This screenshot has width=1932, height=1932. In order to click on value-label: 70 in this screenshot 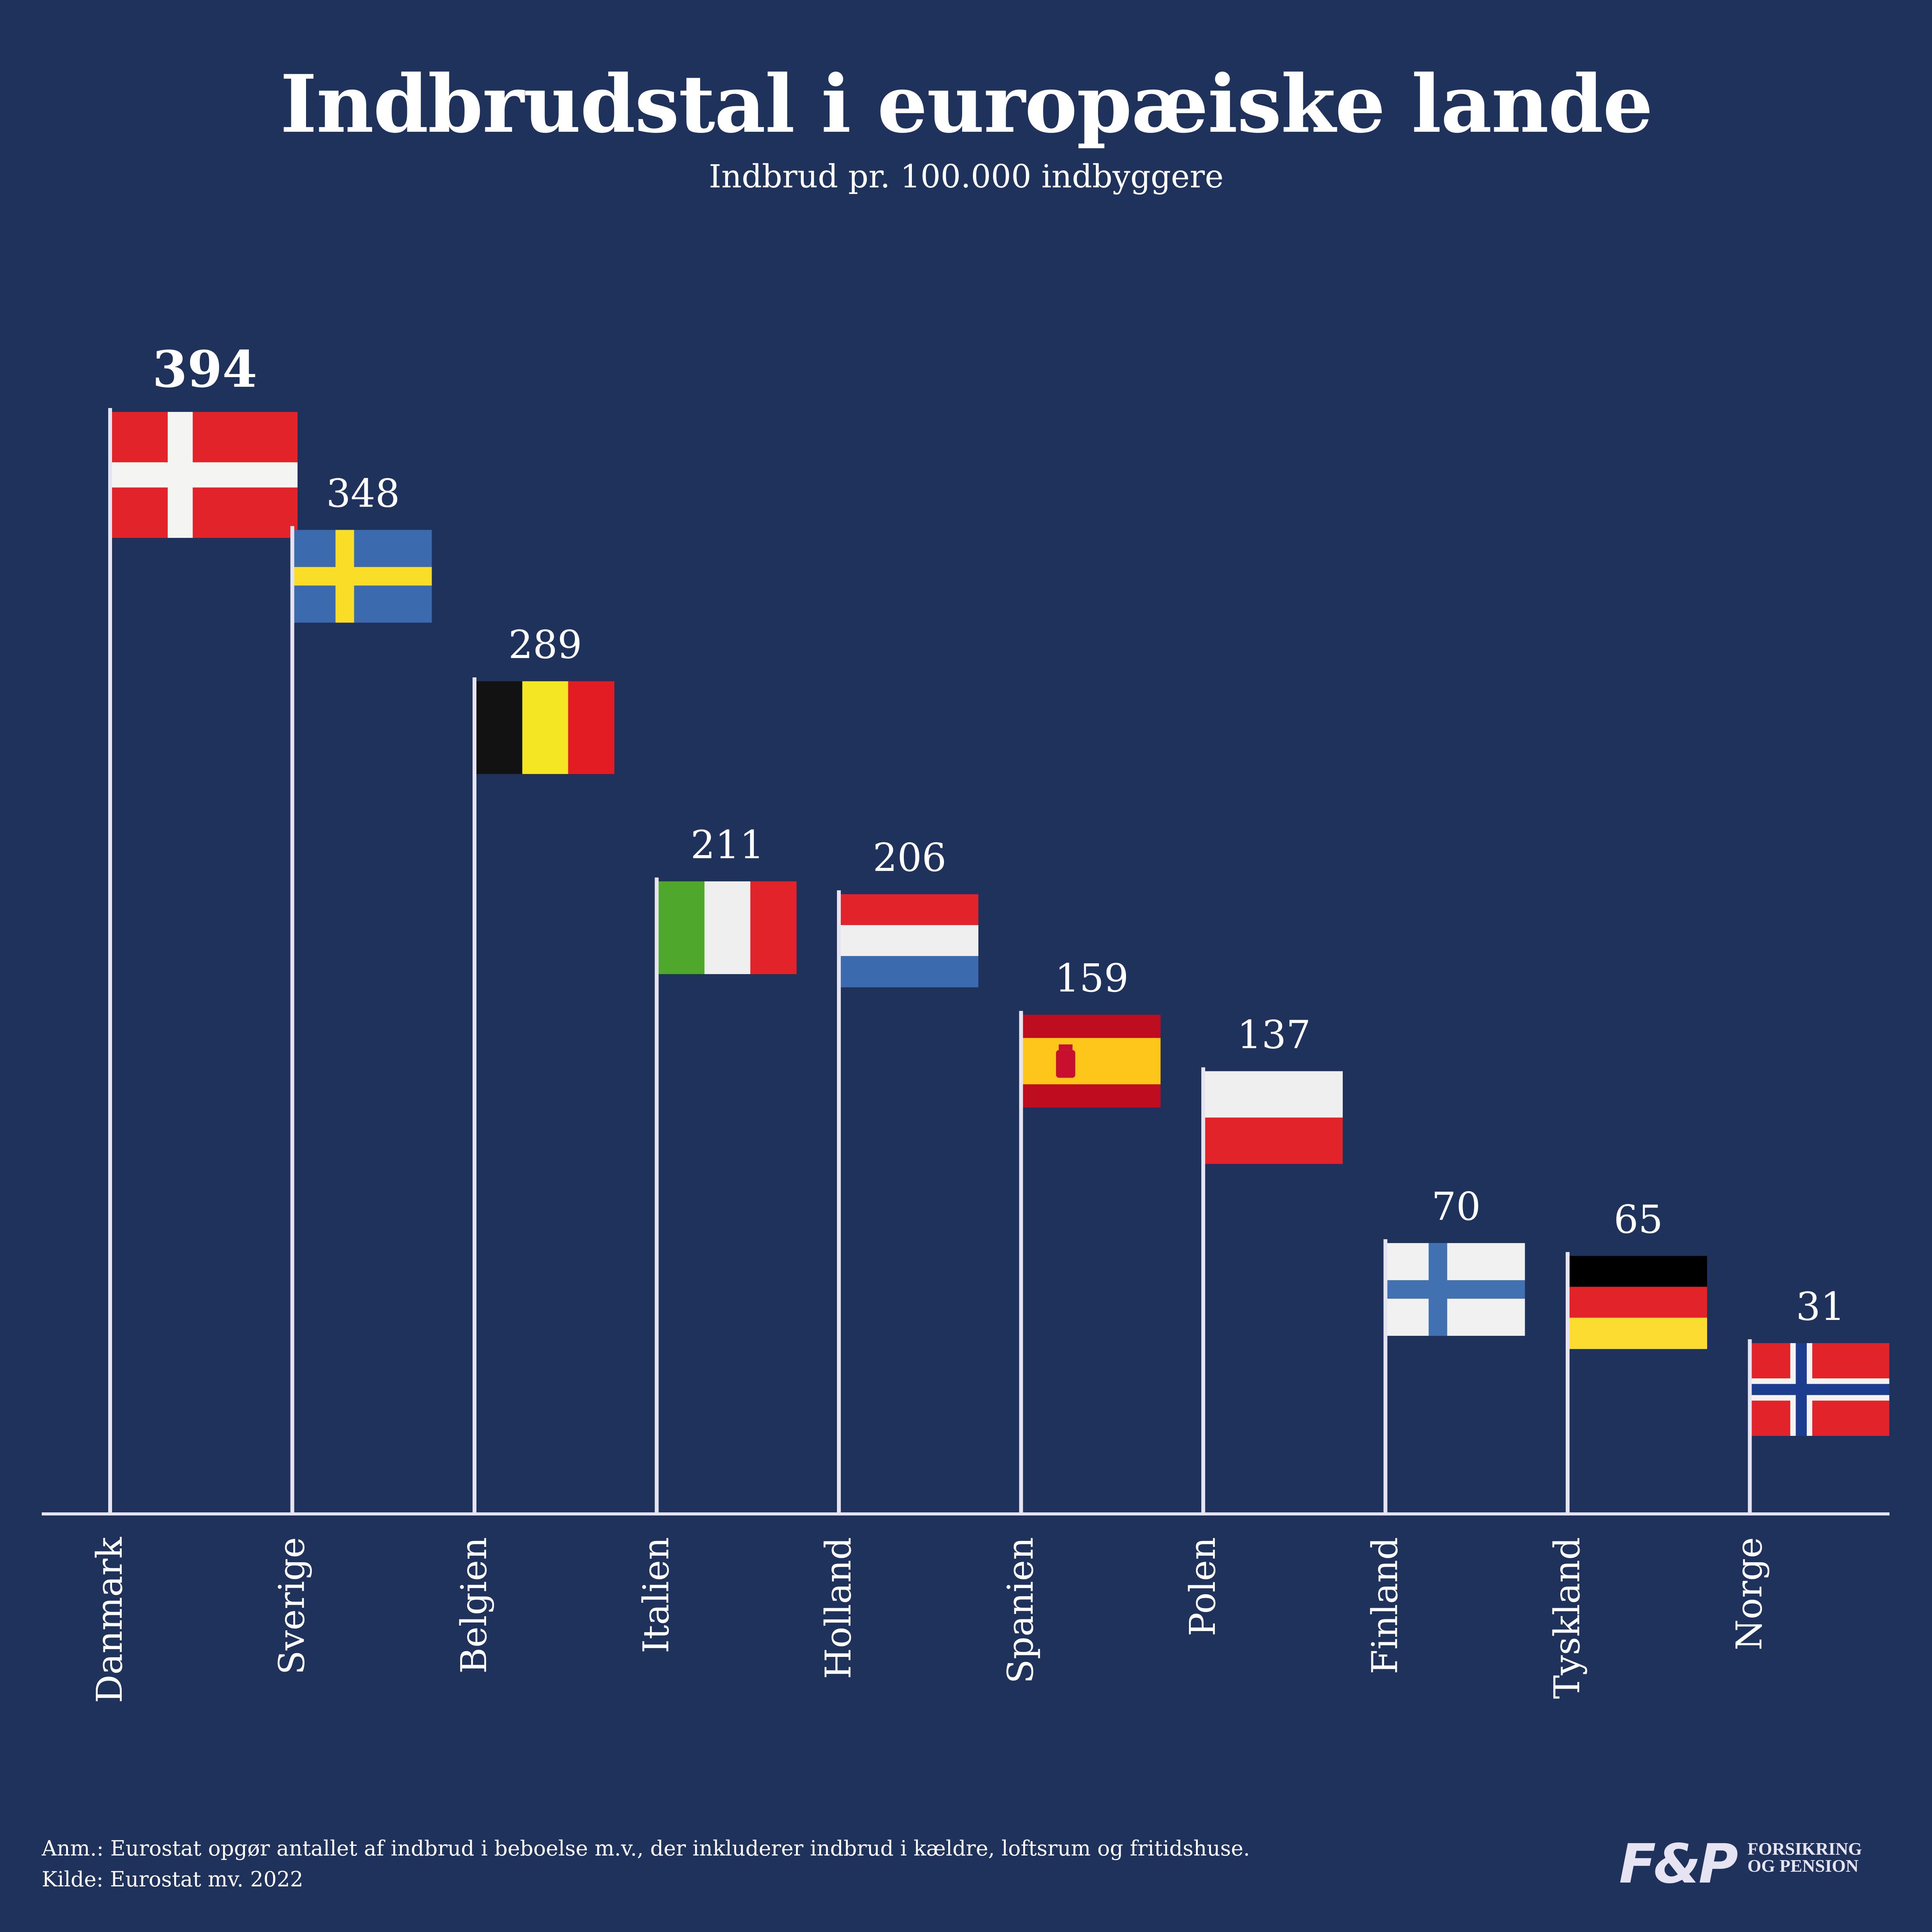, I will do `click(1456, 1206)`.